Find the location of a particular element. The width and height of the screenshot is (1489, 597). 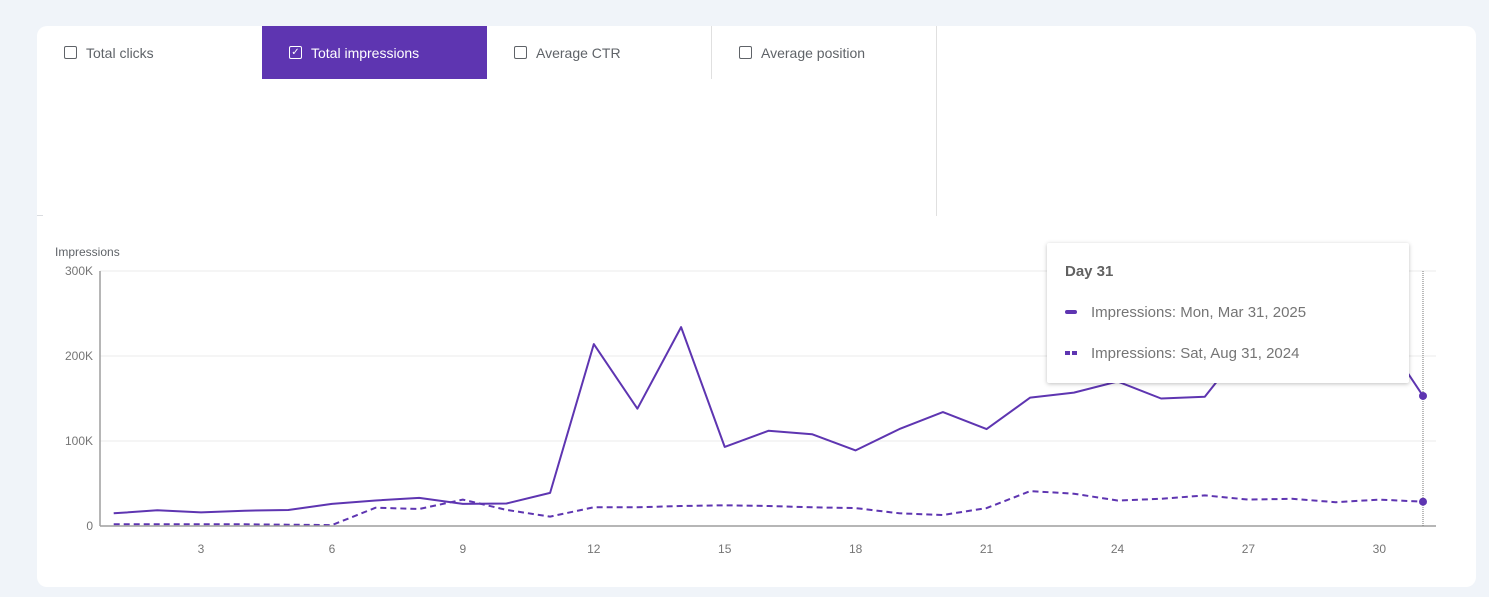

series-line-previous is located at coordinates (768, 508).